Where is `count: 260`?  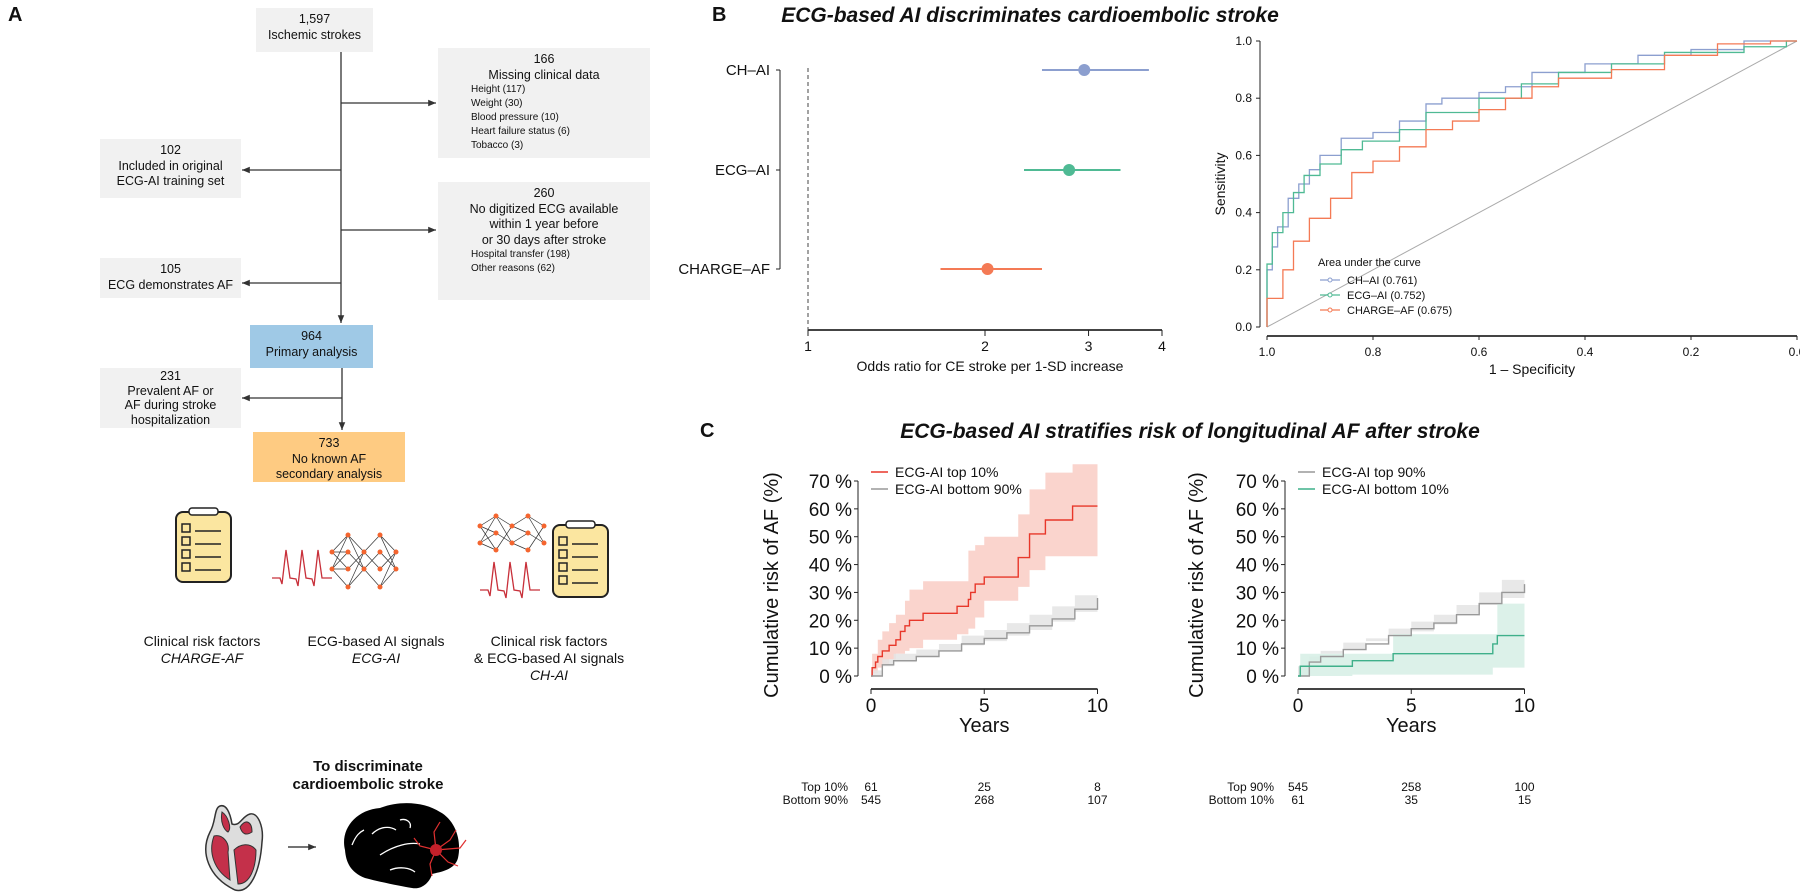 count: 260 is located at coordinates (544, 193).